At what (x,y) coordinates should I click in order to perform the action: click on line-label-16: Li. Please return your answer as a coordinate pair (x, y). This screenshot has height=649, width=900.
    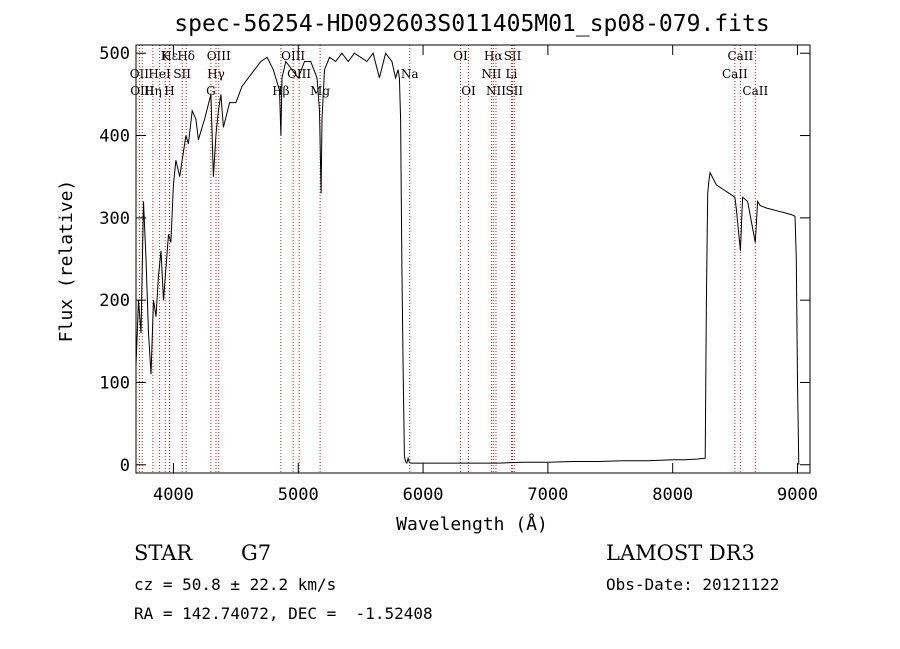
    Looking at the image, I should click on (512, 74).